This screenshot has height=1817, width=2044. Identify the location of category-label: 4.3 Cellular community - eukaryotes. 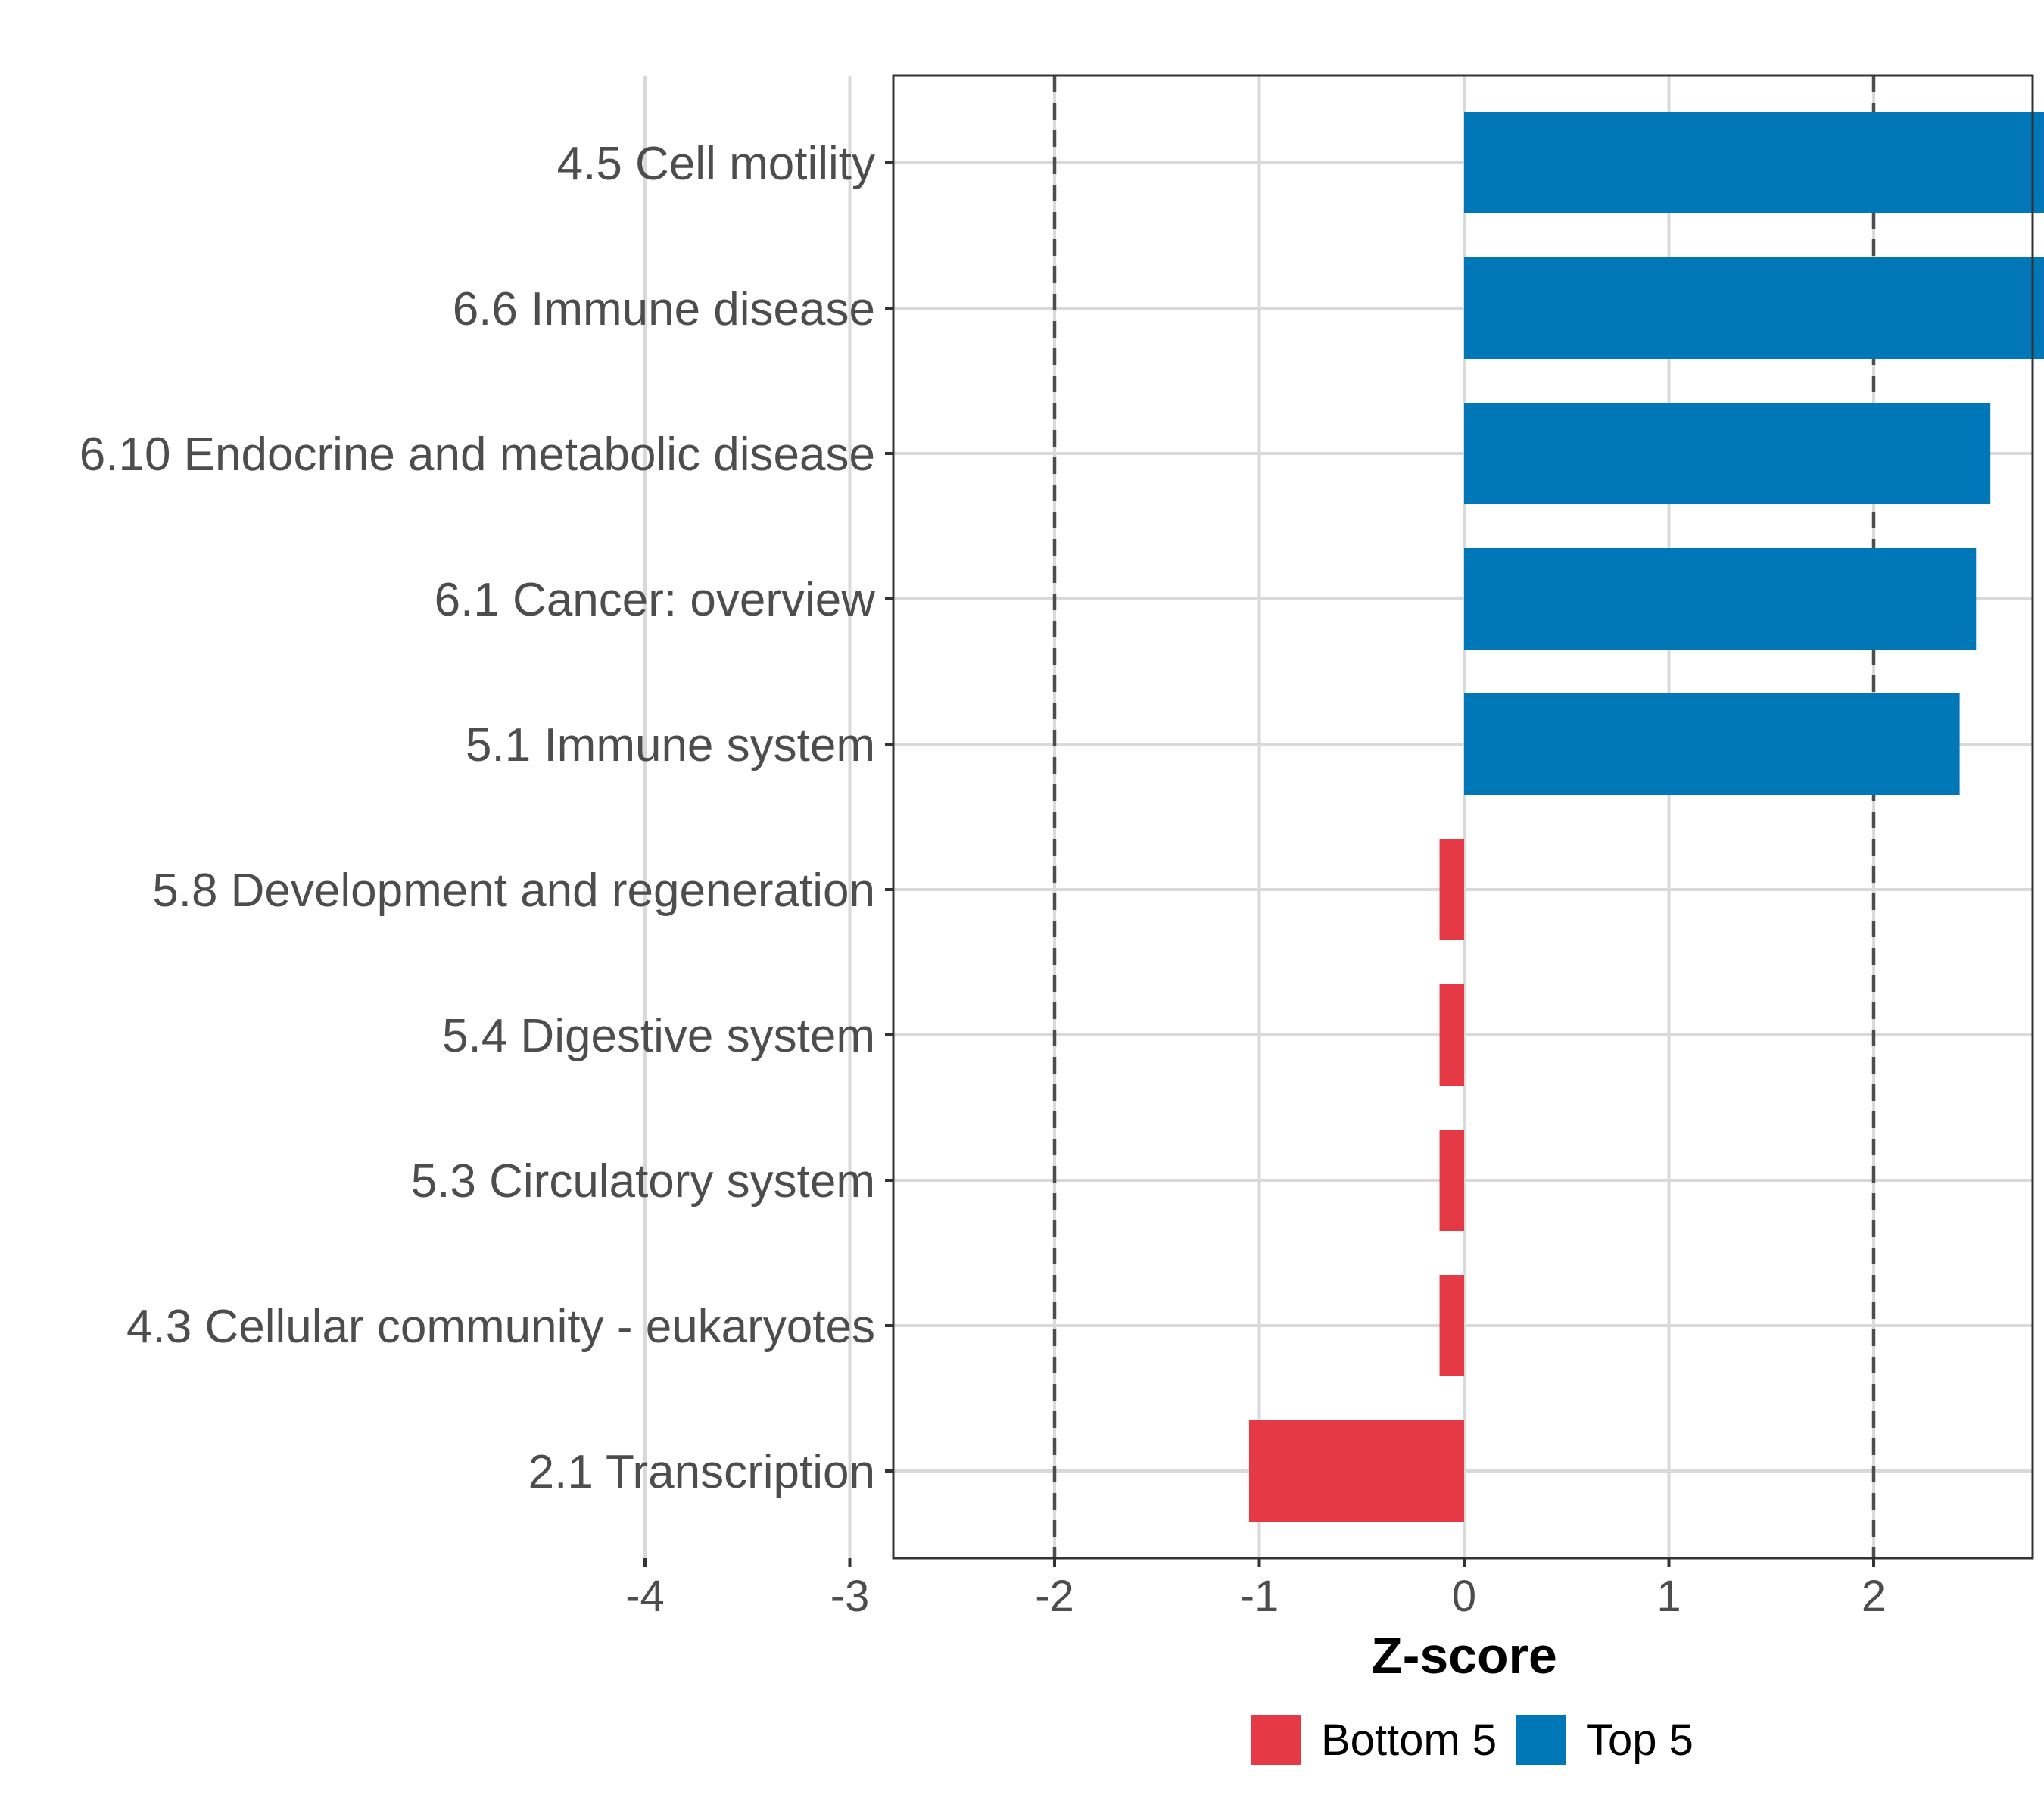
(501, 1327).